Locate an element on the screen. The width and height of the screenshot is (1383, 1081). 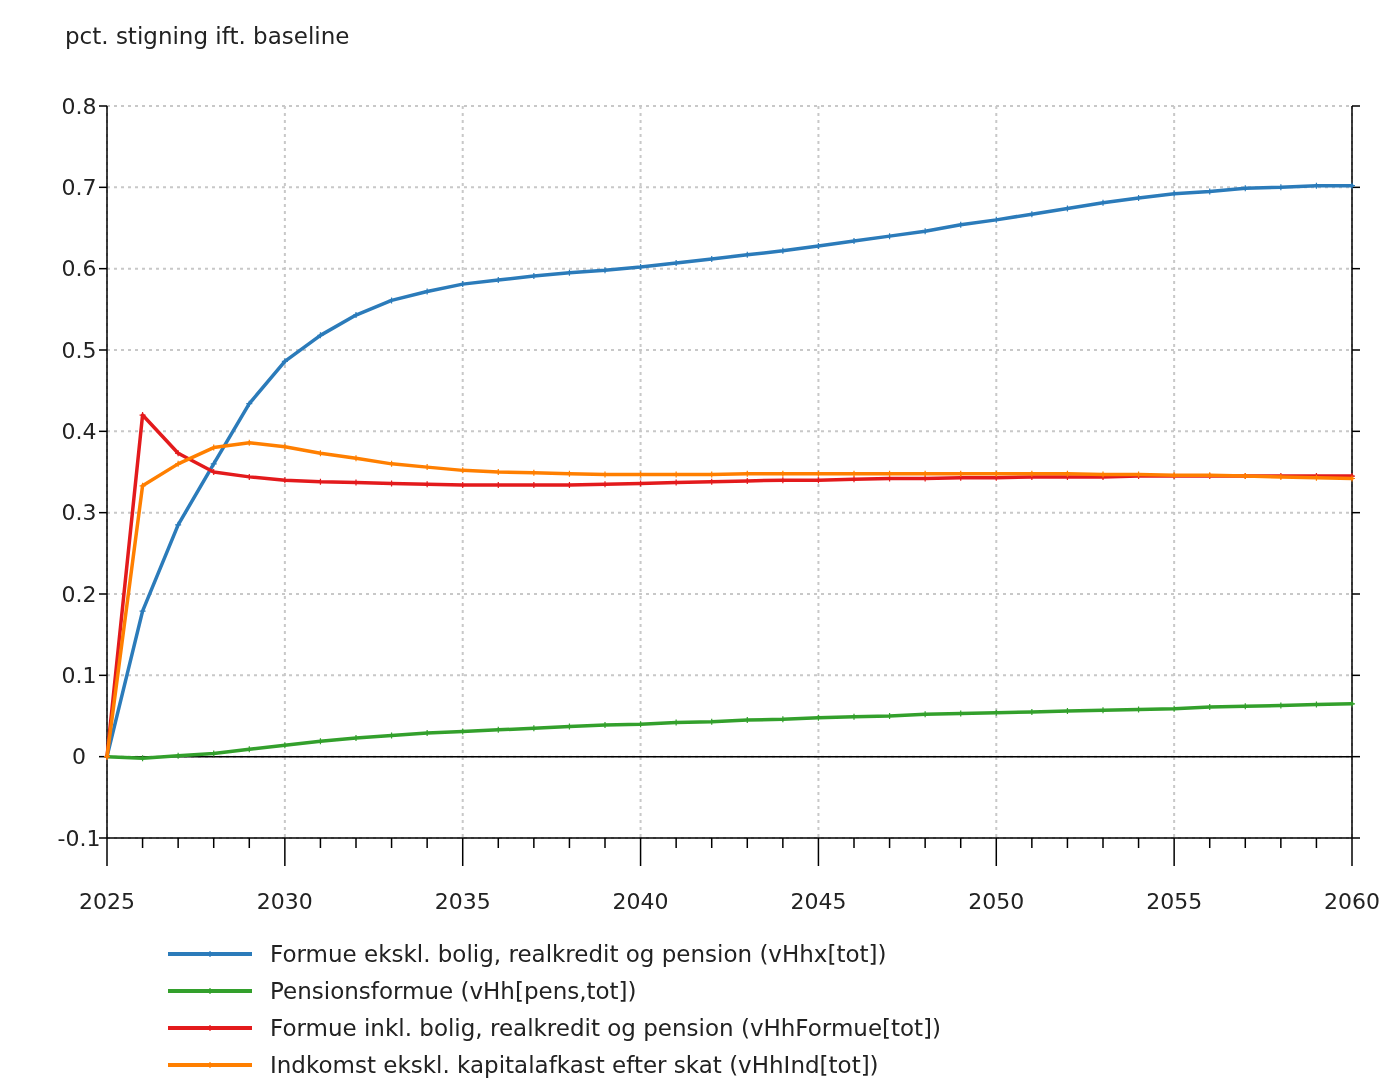
y-tick-label: 0 is located at coordinates (79, 757).